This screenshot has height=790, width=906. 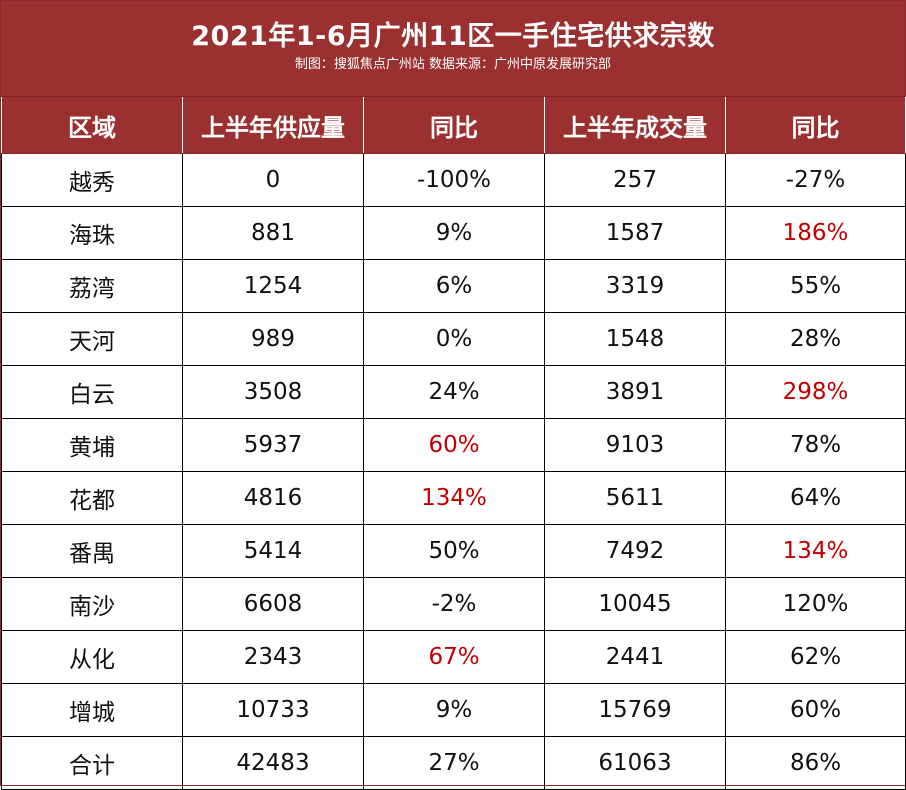 What do you see at coordinates (815, 339) in the screenshot?
I see `deals-yoy-cell: 28%` at bounding box center [815, 339].